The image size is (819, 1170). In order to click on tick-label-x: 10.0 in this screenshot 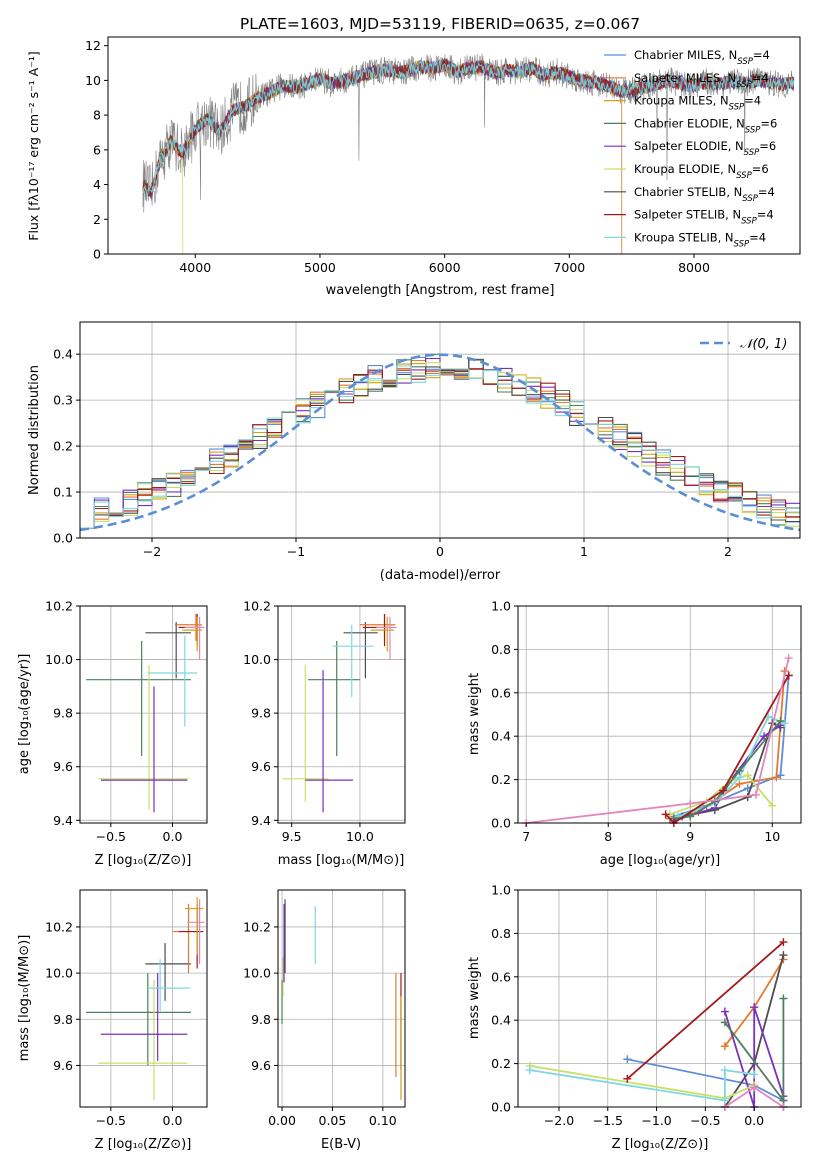, I will do `click(360, 836)`.